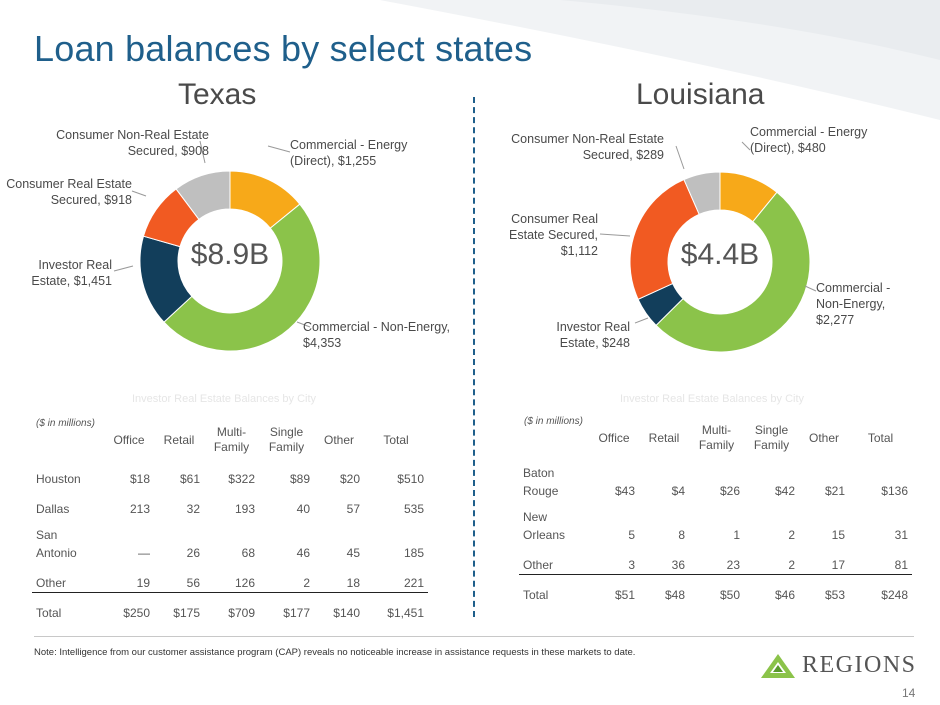 The width and height of the screenshot is (940, 705). Describe the element at coordinates (405, 613) in the screenshot. I see `table-cell: $1,451` at that location.